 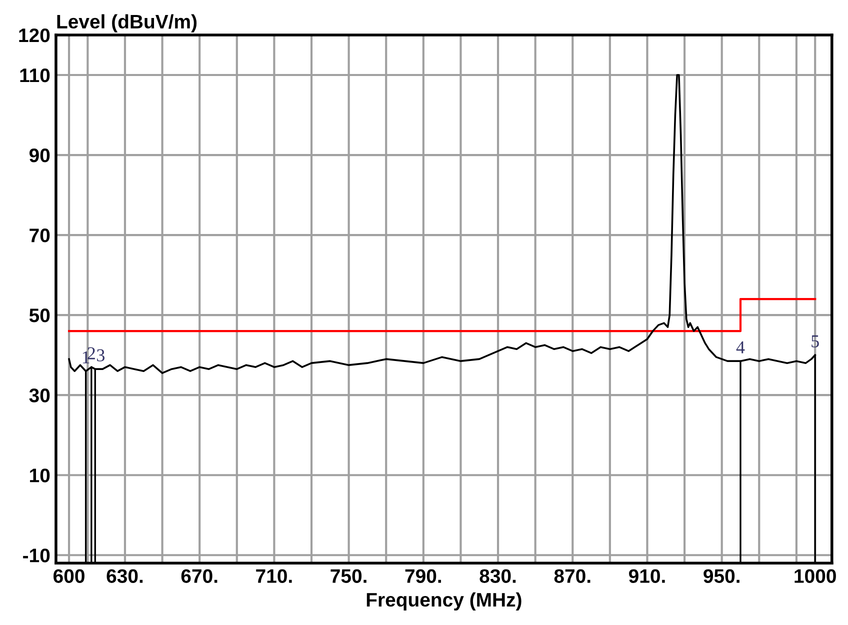 What do you see at coordinates (722, 576) in the screenshot?
I see `x-tick-label: 950.` at bounding box center [722, 576].